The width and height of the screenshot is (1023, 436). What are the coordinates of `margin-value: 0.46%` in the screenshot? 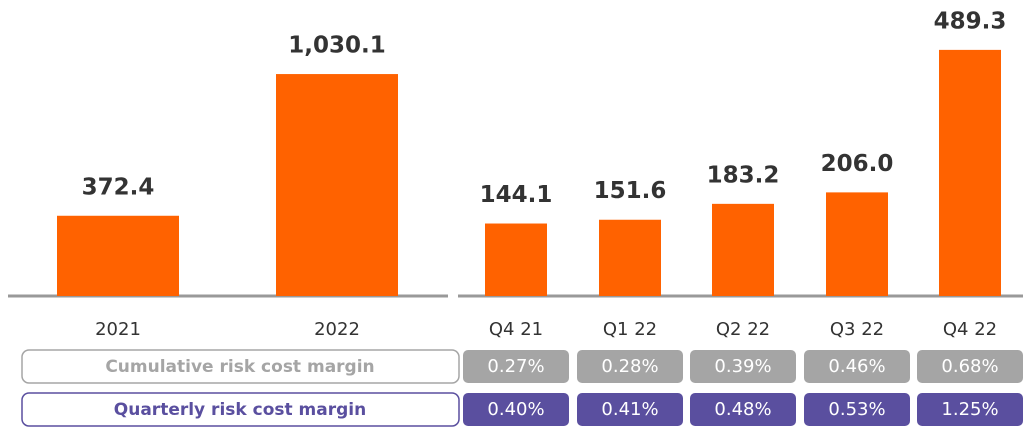 It's located at (856, 366).